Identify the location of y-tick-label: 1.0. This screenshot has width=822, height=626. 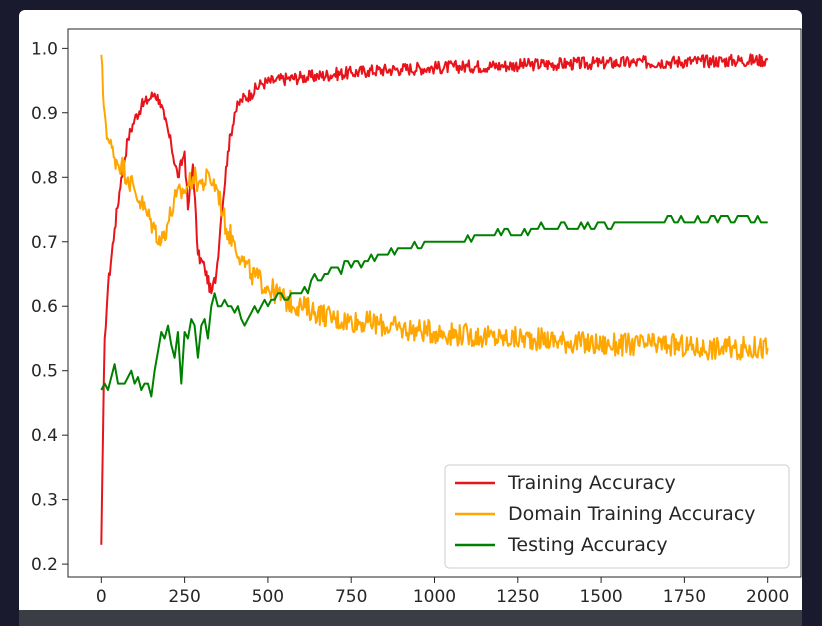
(44, 49).